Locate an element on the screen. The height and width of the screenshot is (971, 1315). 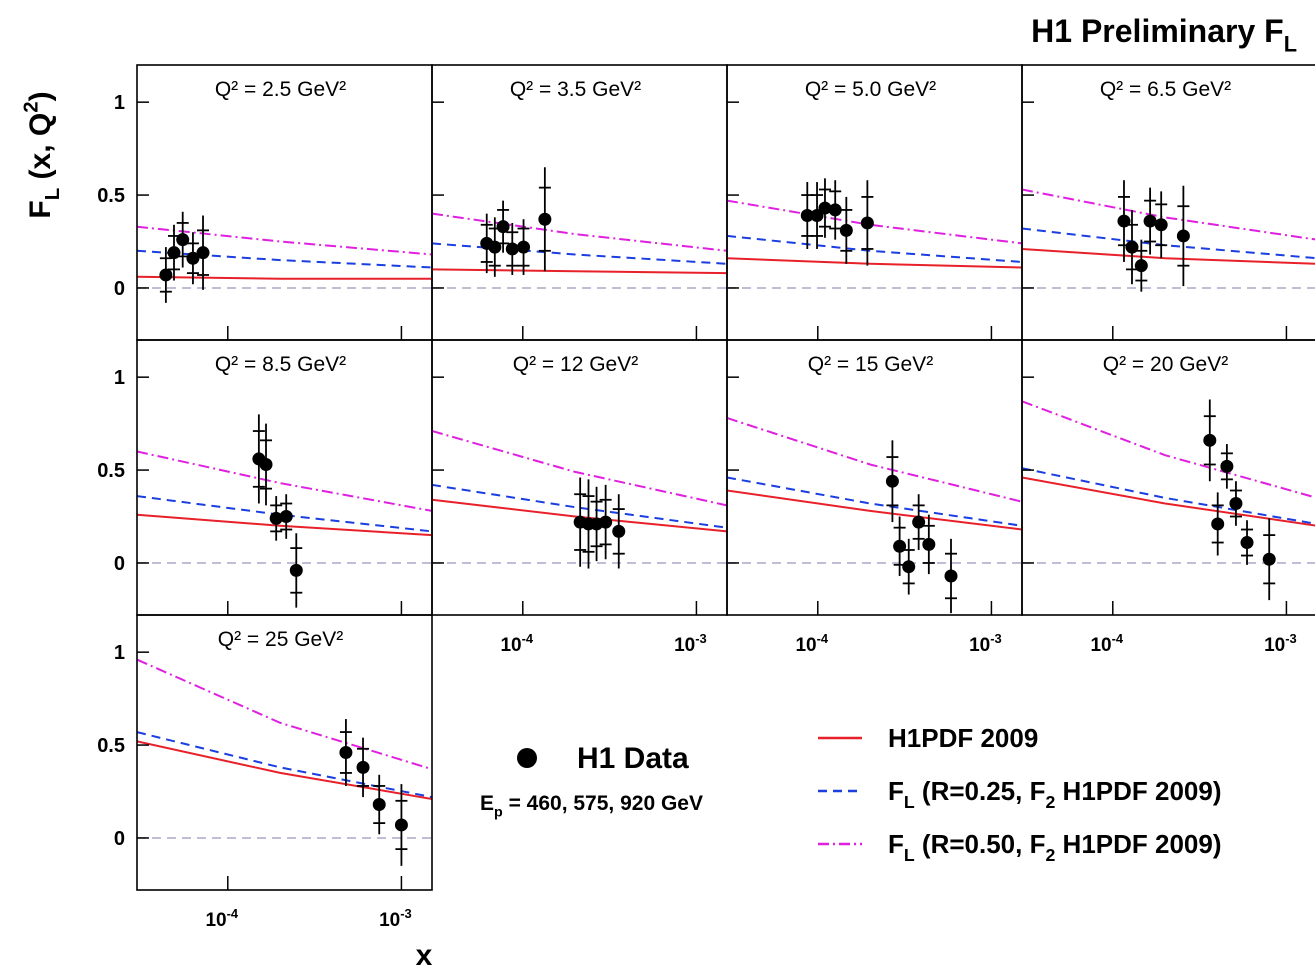
text-part: E is located at coordinates (487, 803).